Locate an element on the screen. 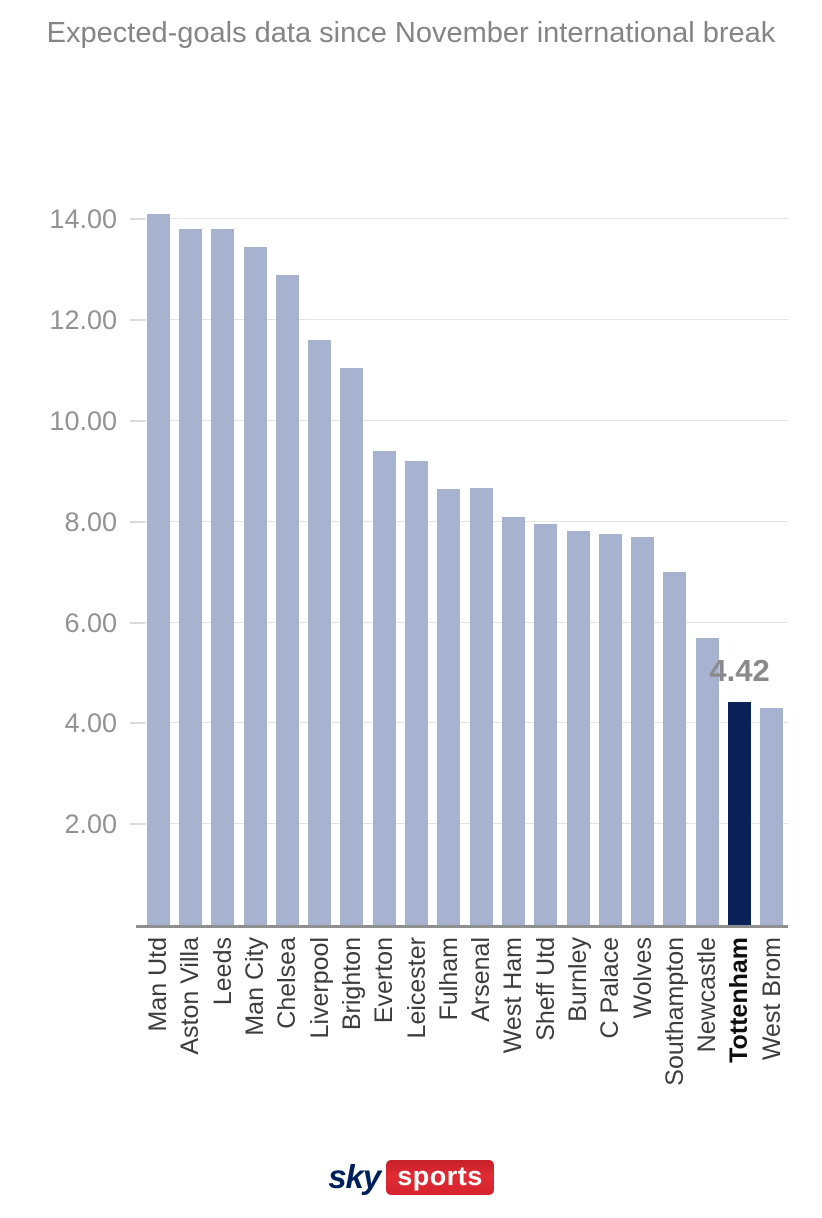 The image size is (822, 1218). x-axis-cell: Sheff Utd is located at coordinates (546, 1036).